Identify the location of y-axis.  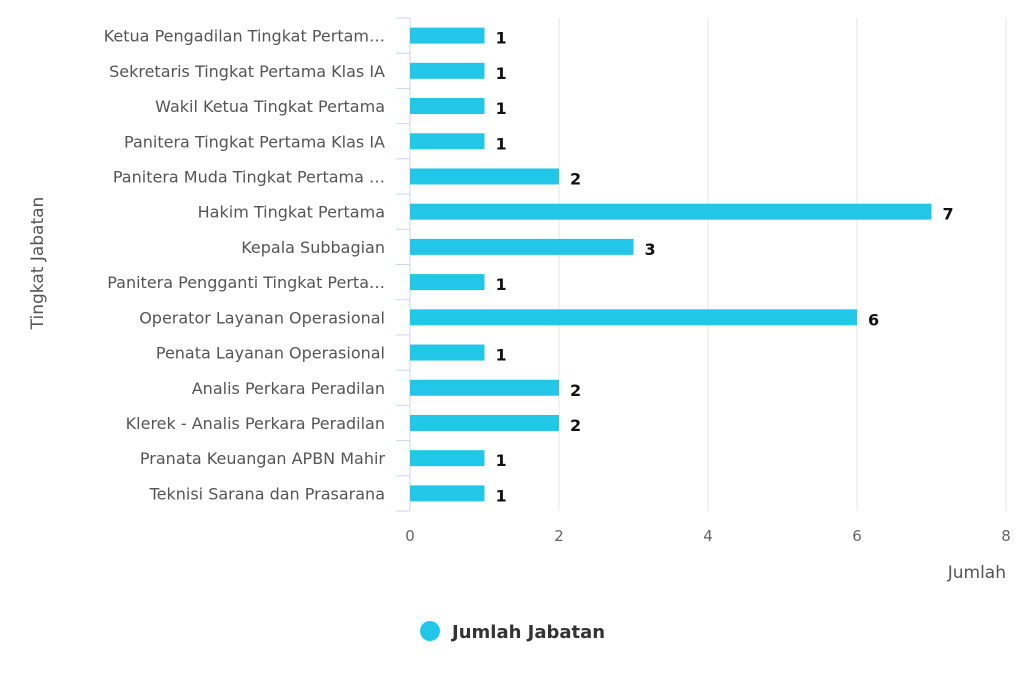
(403, 264).